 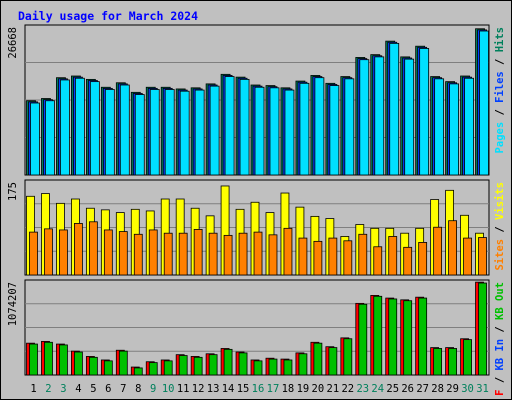 What do you see at coordinates (392, 389) in the screenshot?
I see `day-label: 25` at bounding box center [392, 389].